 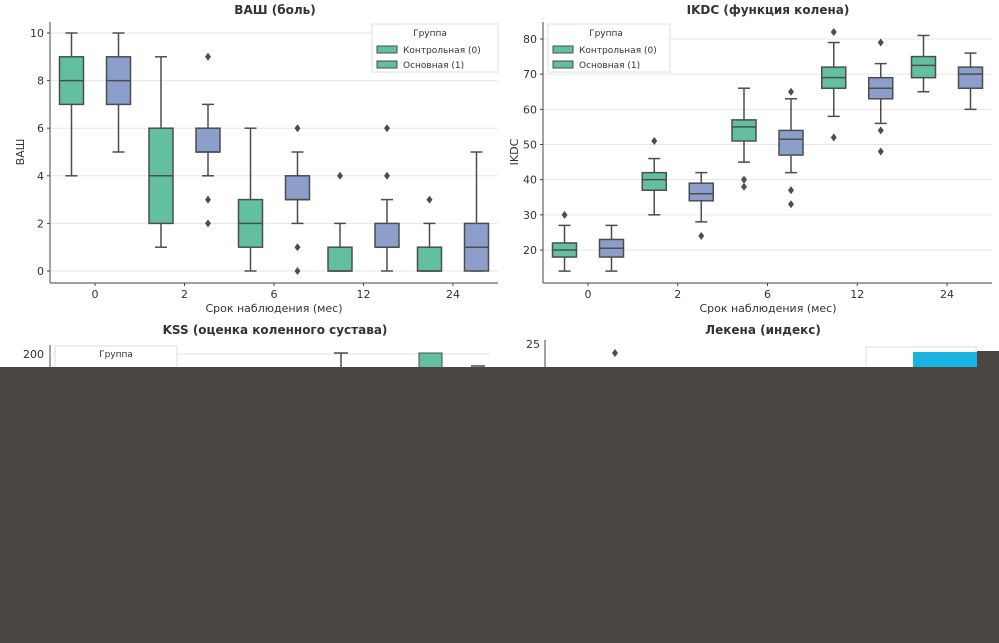 I want to click on y-tick-label: 30, so click(x=530, y=215).